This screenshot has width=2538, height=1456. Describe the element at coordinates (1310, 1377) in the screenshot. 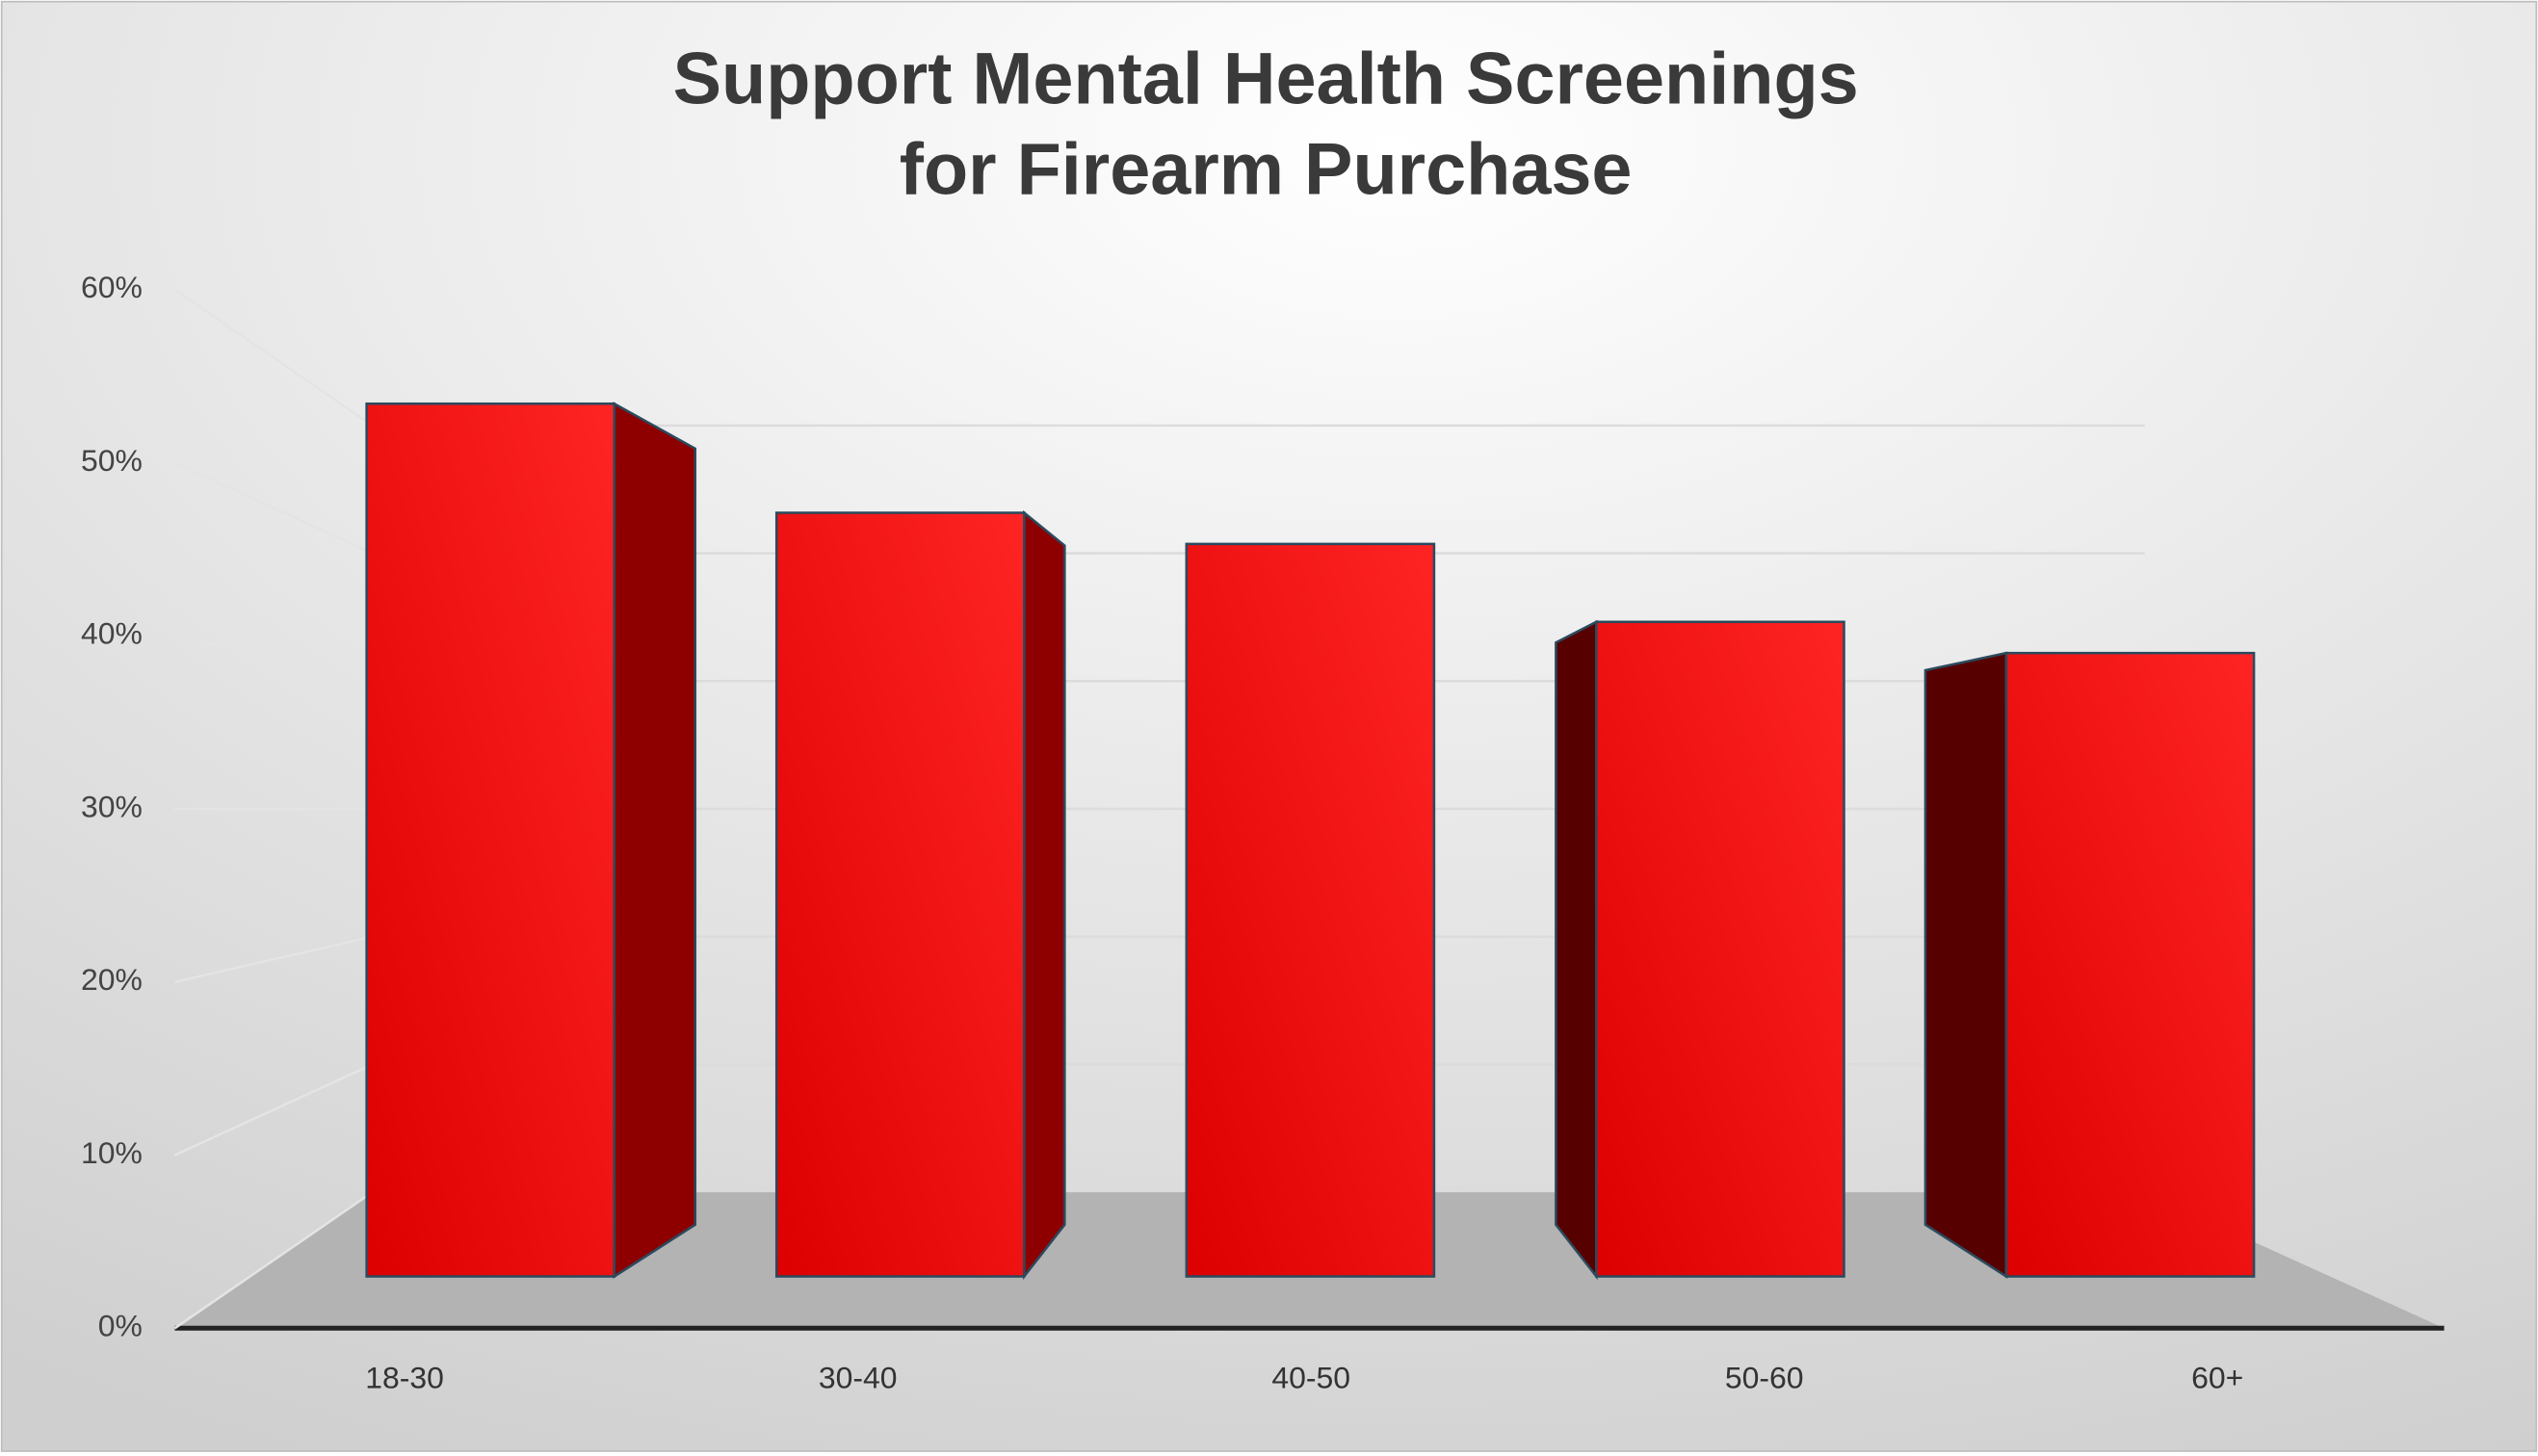

I see `x-tick-label: 40-50` at that location.